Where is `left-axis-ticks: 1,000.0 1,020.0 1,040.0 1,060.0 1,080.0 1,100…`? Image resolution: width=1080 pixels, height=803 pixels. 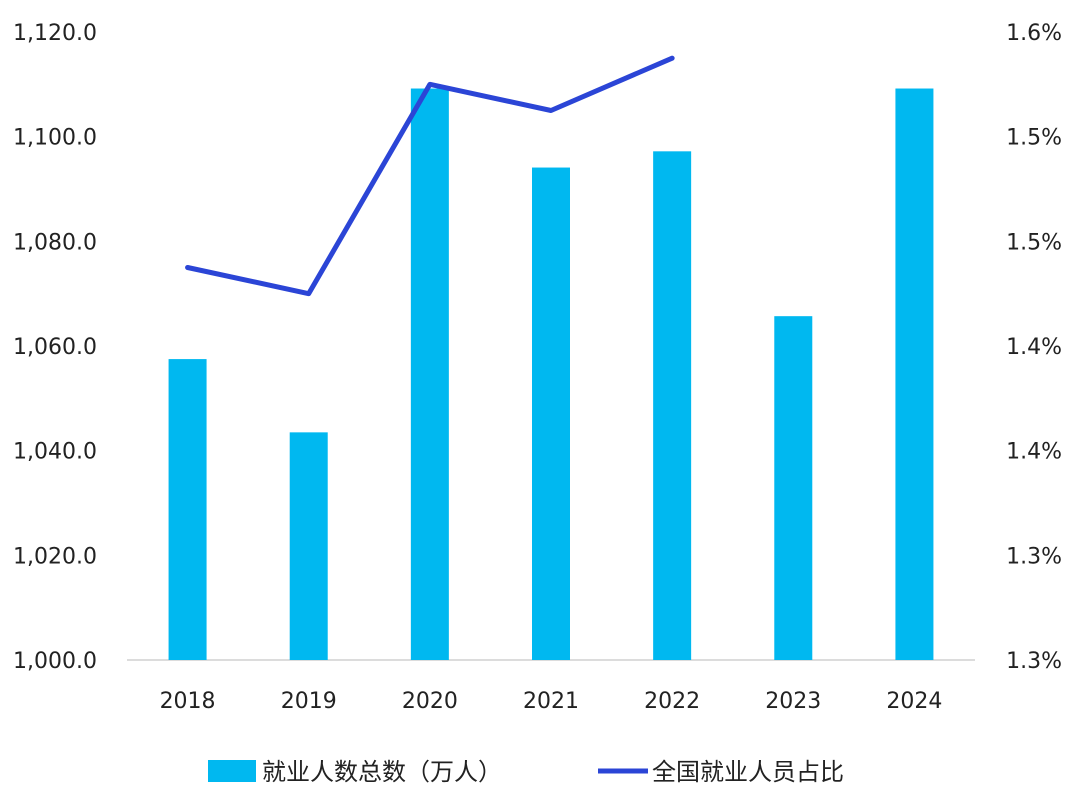 left-axis-ticks: 1,000.0 1,020.0 1,040.0 1,060.0 1,080.0 1,100… is located at coordinates (55, 347).